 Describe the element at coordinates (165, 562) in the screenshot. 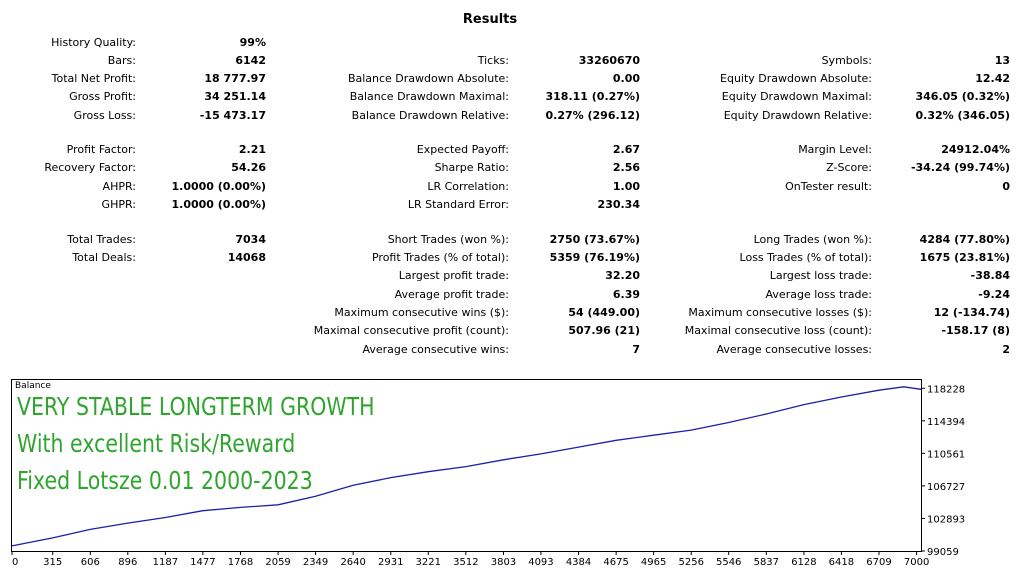

I see `x-tick-label: 1187` at that location.